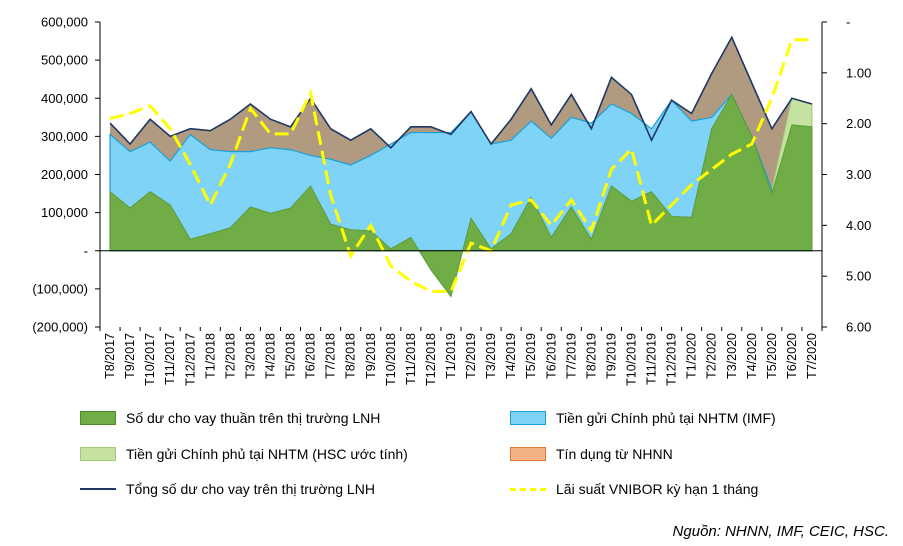  What do you see at coordinates (858, 327) in the screenshot?
I see `right-tick-label: 6.00` at bounding box center [858, 327].